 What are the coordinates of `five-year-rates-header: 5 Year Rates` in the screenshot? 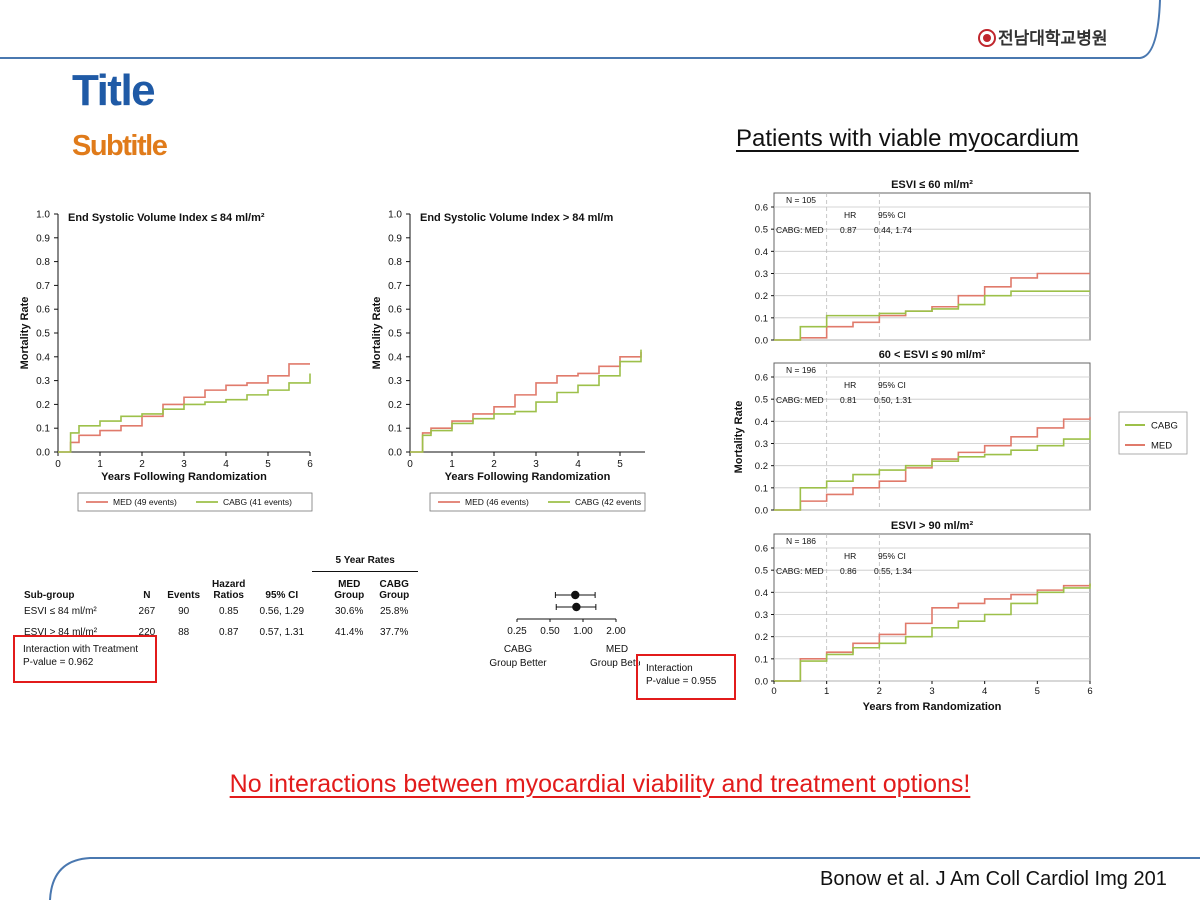 It's located at (365, 561).